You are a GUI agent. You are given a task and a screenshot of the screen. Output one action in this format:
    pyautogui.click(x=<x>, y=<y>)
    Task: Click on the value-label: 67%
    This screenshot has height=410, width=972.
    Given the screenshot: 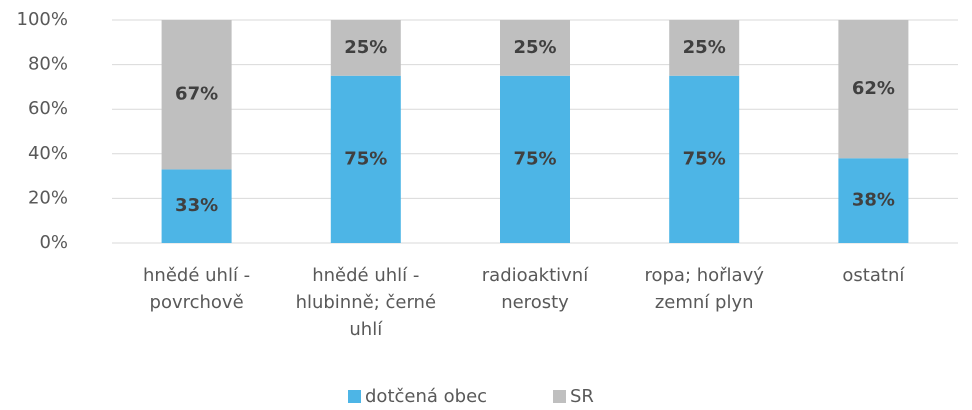 What is the action you would take?
    pyautogui.click(x=196, y=94)
    